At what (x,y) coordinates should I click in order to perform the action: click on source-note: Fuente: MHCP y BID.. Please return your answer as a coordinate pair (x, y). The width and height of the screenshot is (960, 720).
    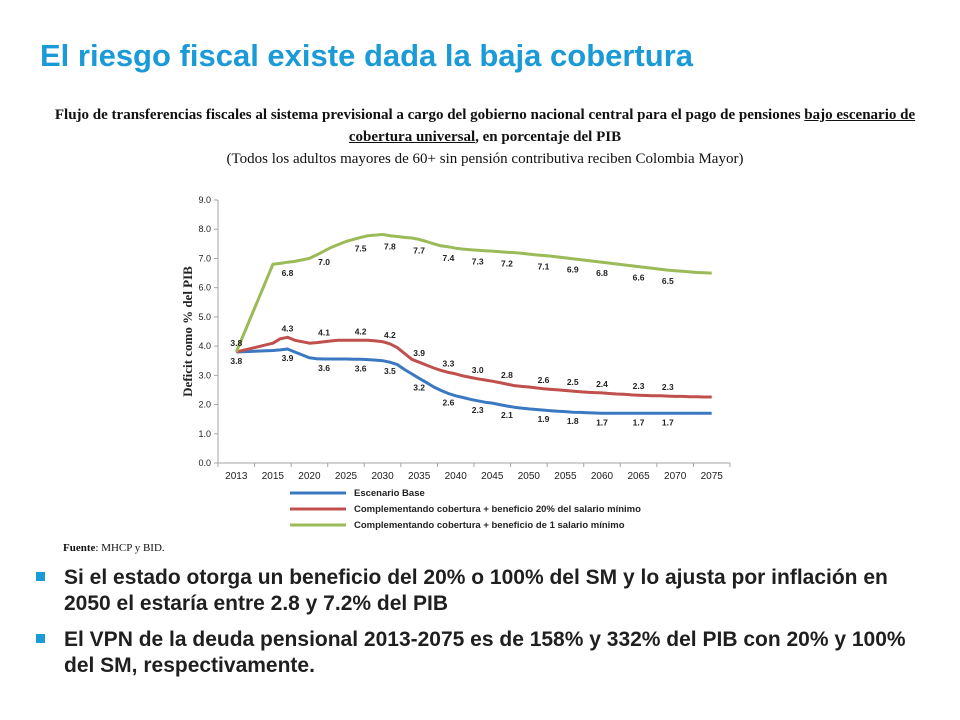
    Looking at the image, I should click on (114, 548).